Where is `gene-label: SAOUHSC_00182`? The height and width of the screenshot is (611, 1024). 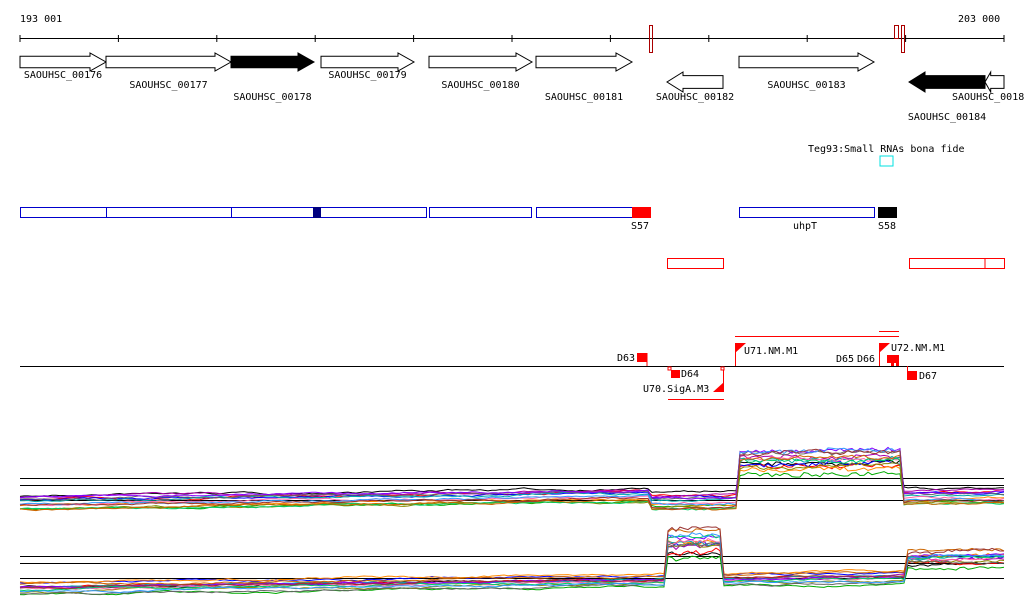 gene-label: SAOUHSC_00182 is located at coordinates (695, 97).